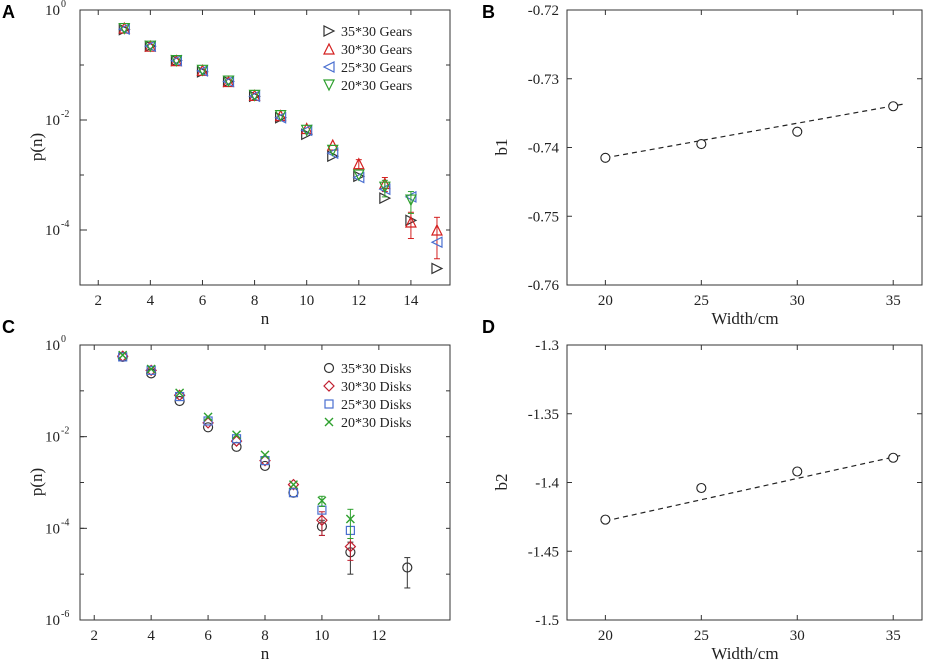  I want to click on panel-label-a: A, so click(8, 12).